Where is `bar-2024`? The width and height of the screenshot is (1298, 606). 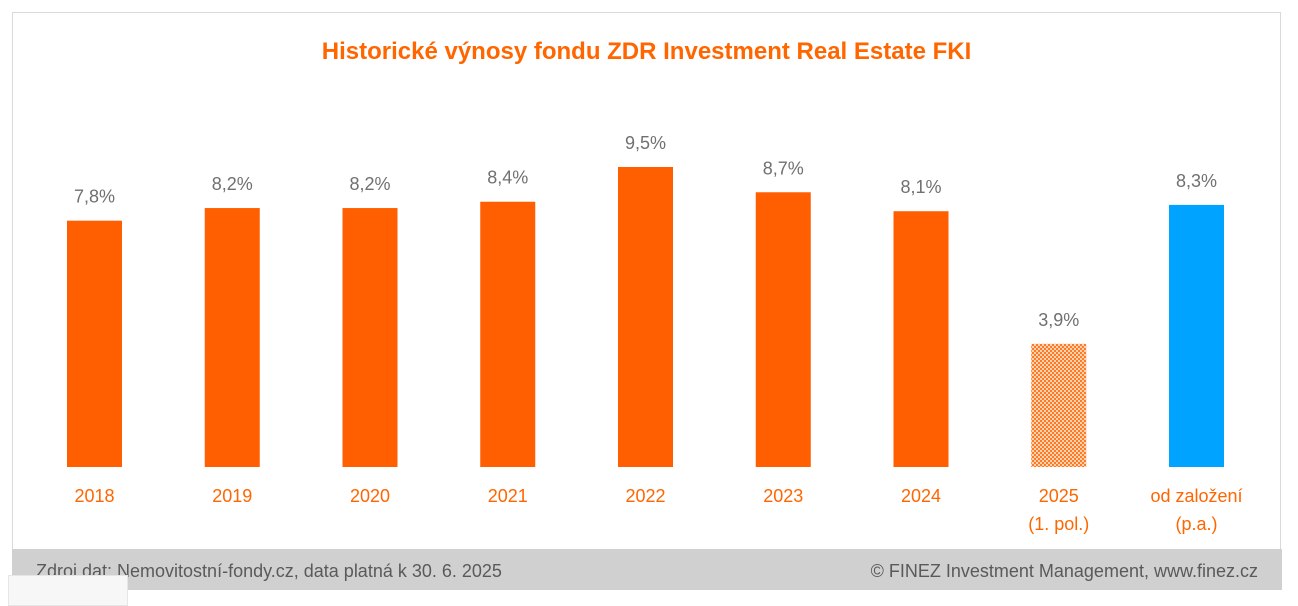
bar-2024 is located at coordinates (921, 339).